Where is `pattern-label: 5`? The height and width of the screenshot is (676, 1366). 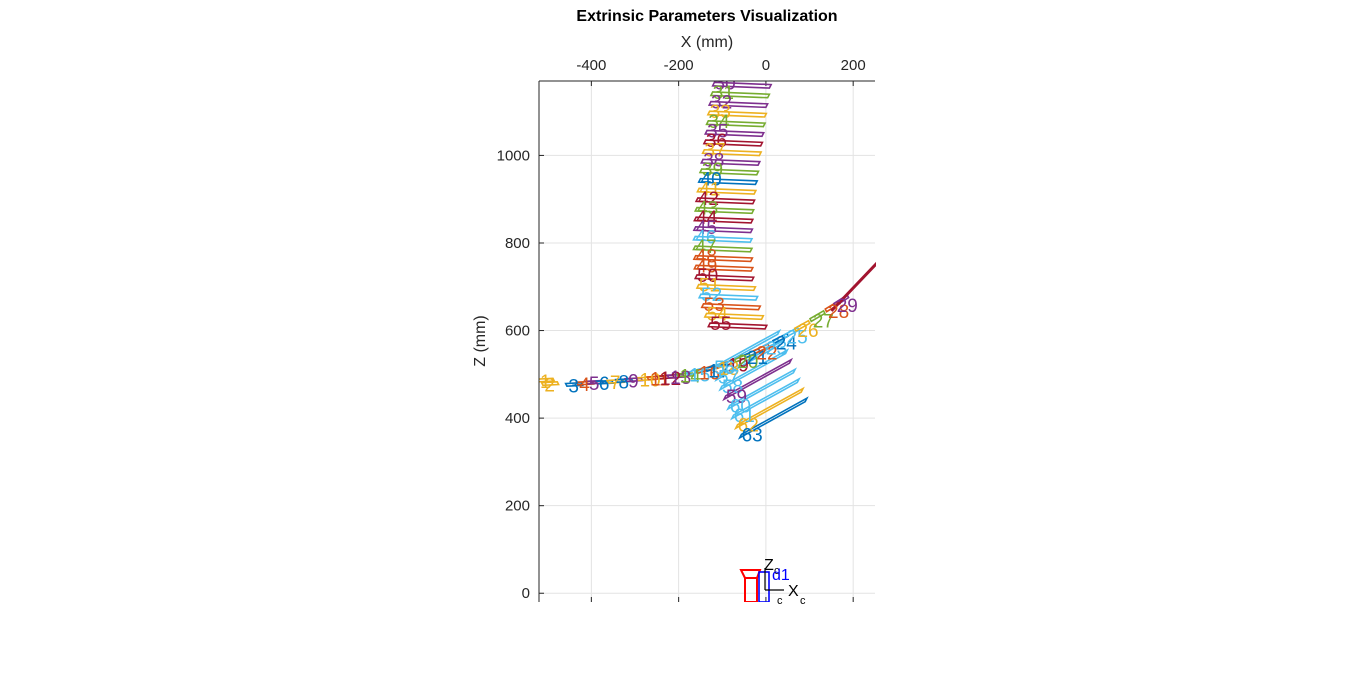 pattern-label: 5 is located at coordinates (594, 384).